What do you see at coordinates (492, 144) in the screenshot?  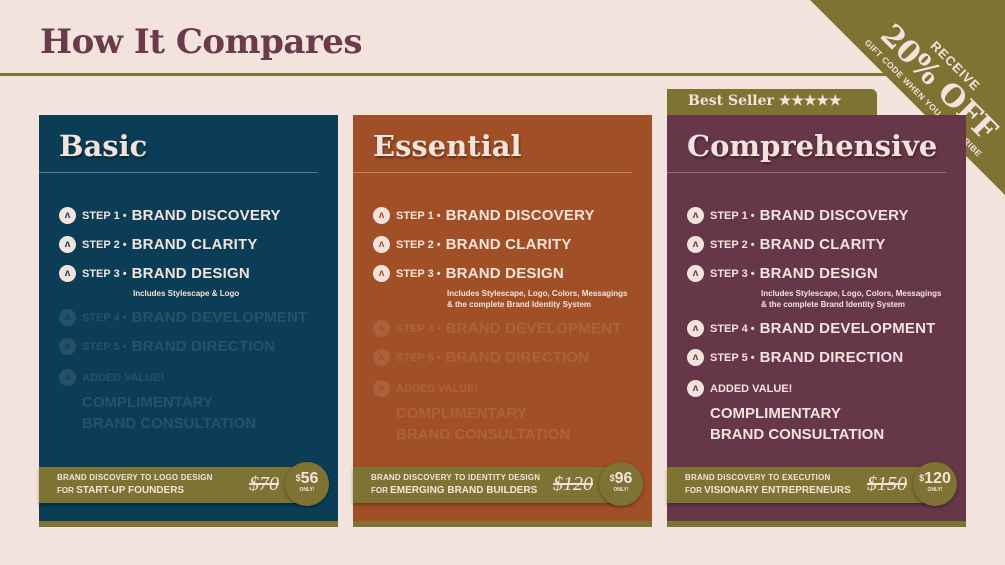 I see `plan-name: Essential` at bounding box center [492, 144].